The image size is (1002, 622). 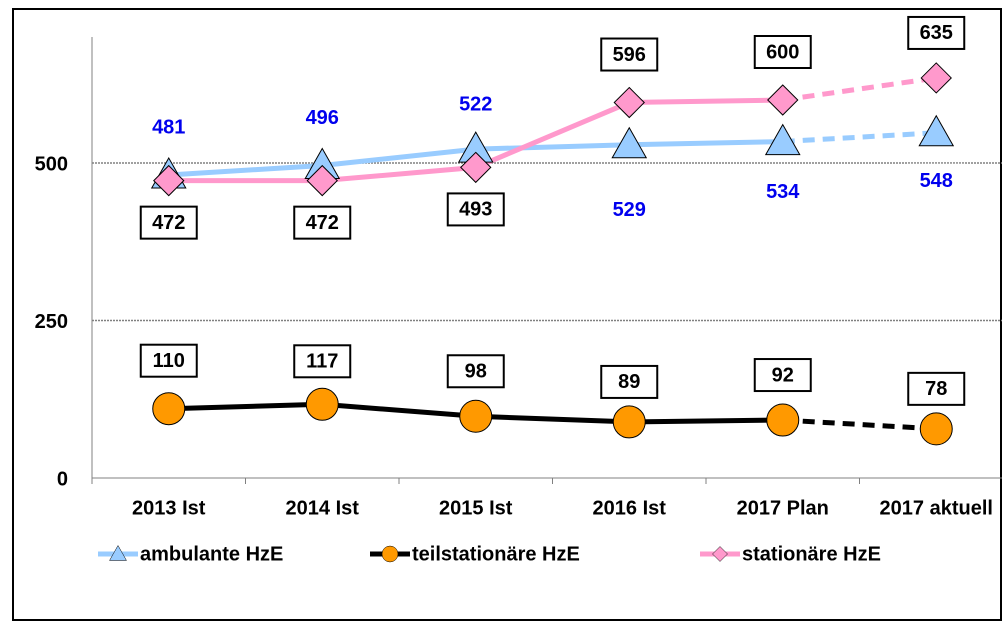 What do you see at coordinates (168, 127) in the screenshot?
I see `data-label: 481` at bounding box center [168, 127].